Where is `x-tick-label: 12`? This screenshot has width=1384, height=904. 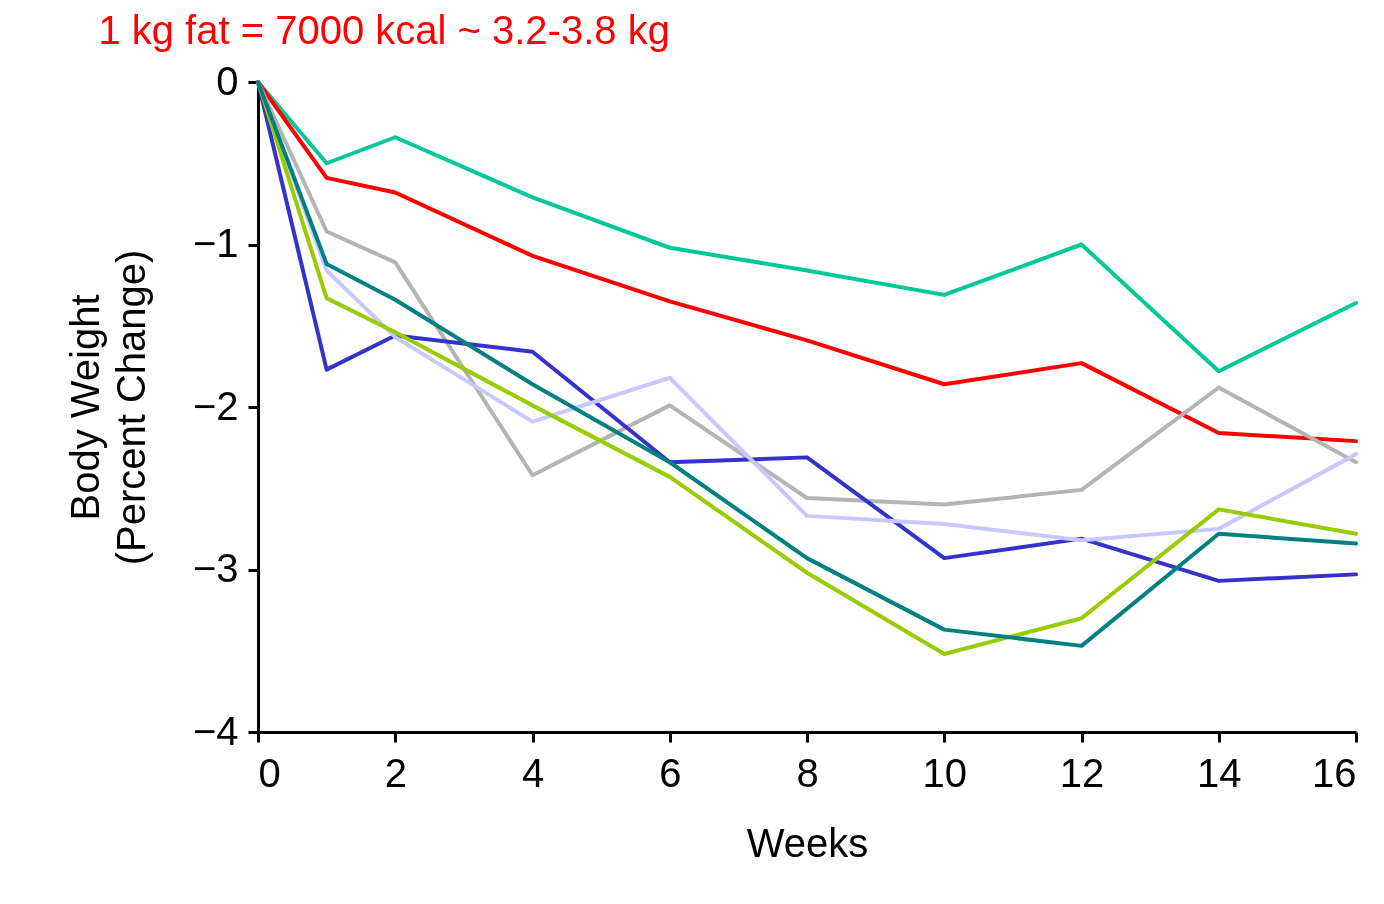 x-tick-label: 12 is located at coordinates (1082, 772).